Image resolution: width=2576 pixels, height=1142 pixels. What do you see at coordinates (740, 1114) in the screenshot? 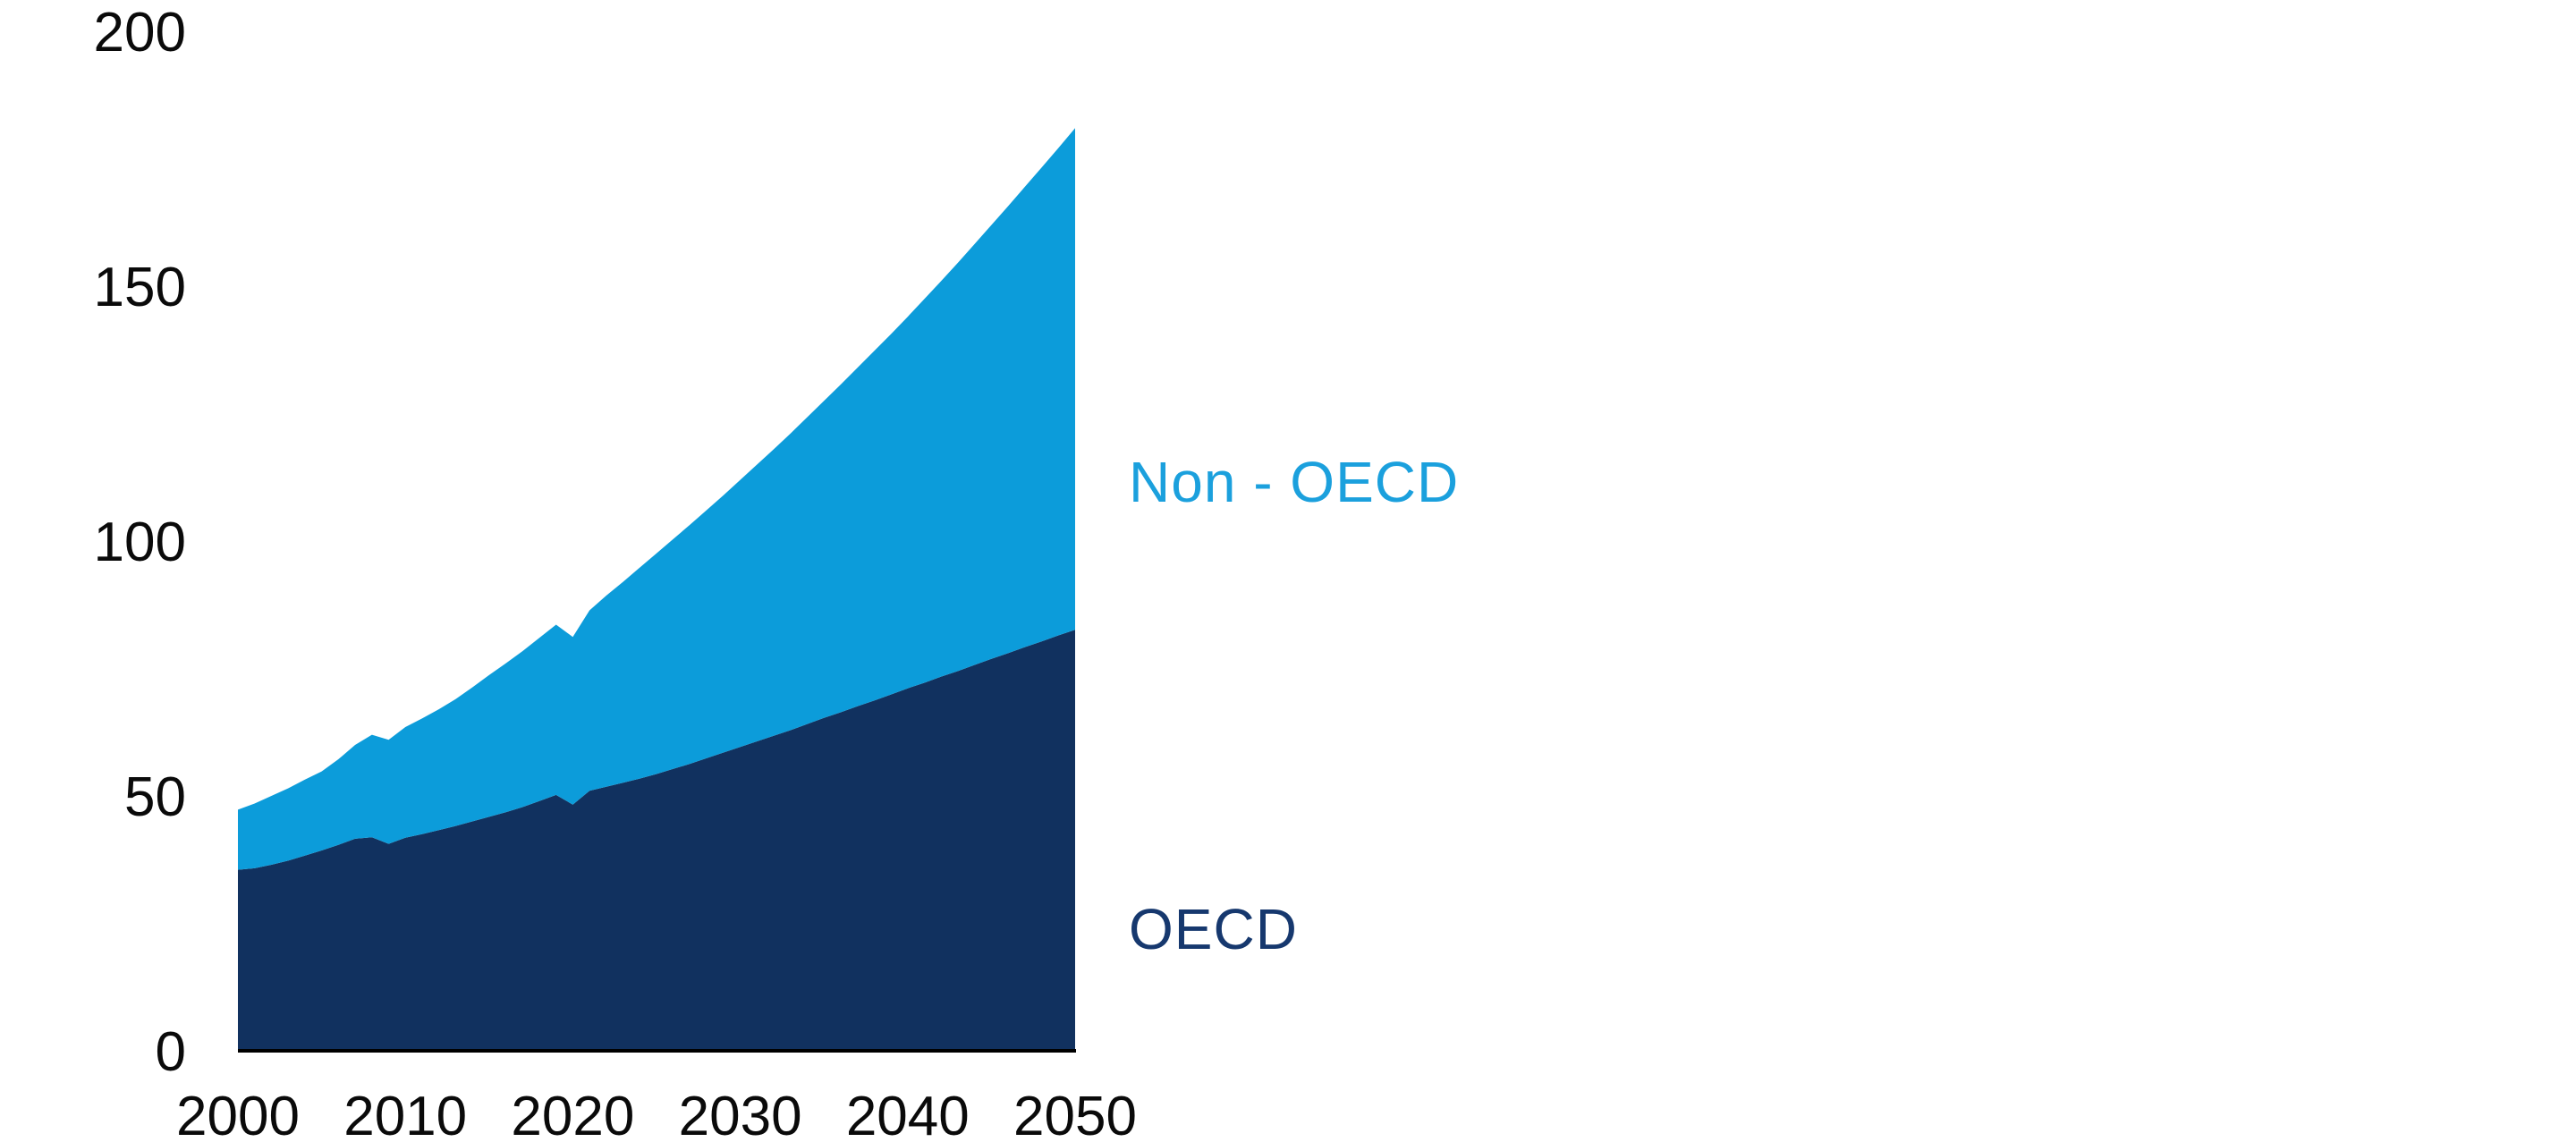
I see `x-tick-label-2030: 2030` at bounding box center [740, 1114].